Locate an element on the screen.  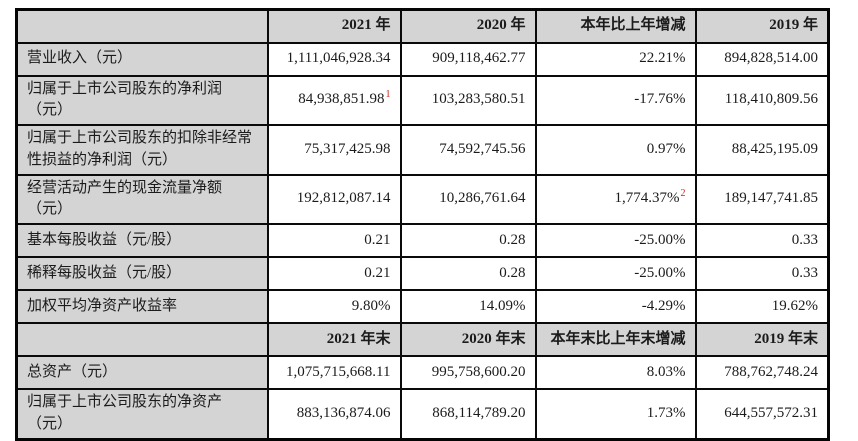
row-label-cell: 归属于上市公司股东的扣除非经常性损益的净利润（元） is located at coordinates (142, 150).